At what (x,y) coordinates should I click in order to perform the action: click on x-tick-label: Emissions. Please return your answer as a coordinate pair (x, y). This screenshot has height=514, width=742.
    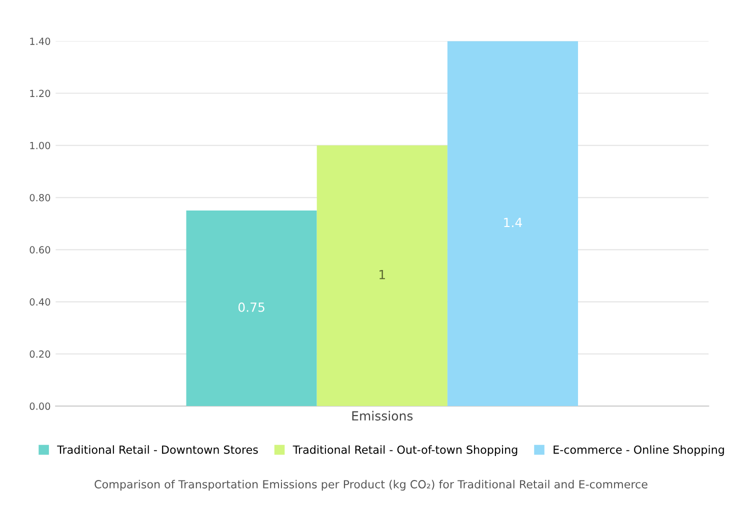
    Looking at the image, I should click on (382, 415).